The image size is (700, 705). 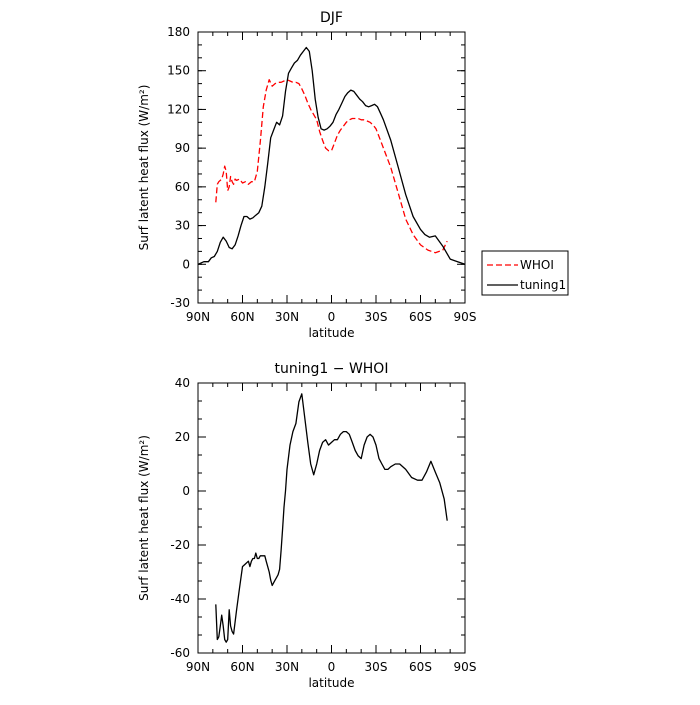 What do you see at coordinates (182, 383) in the screenshot?
I see `y-tick-label: 40` at bounding box center [182, 383].